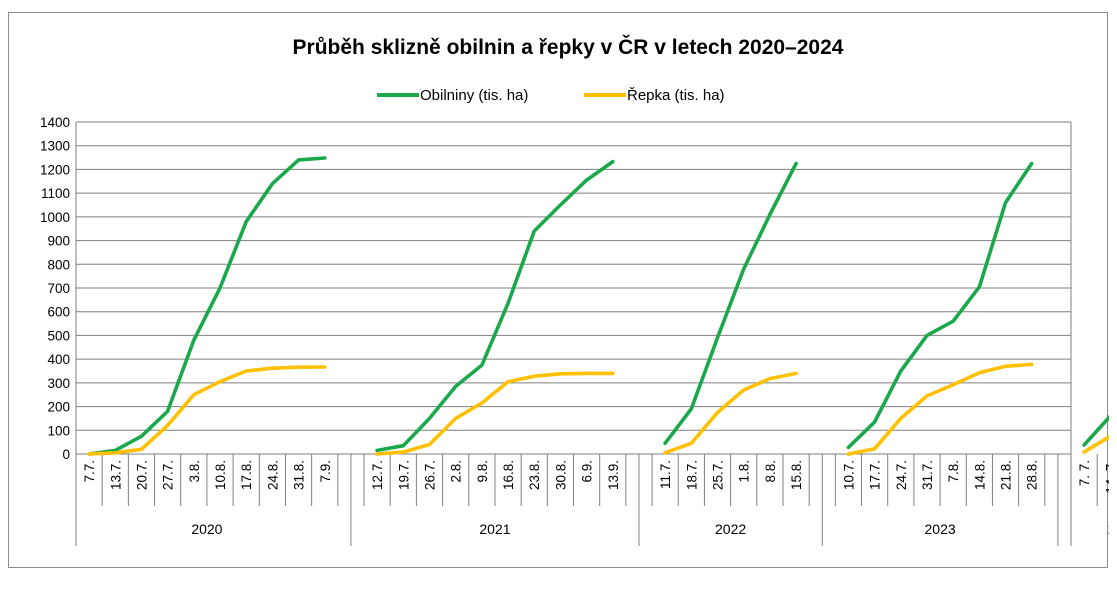 This screenshot has width=1117, height=589. What do you see at coordinates (508, 475) in the screenshot?
I see `x-tick-label: 16.8.` at bounding box center [508, 475].